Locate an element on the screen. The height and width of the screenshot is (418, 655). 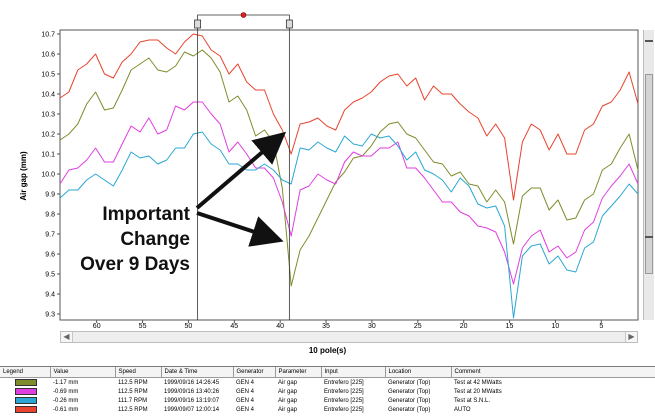
col-generator: Generator is located at coordinates (254, 372).